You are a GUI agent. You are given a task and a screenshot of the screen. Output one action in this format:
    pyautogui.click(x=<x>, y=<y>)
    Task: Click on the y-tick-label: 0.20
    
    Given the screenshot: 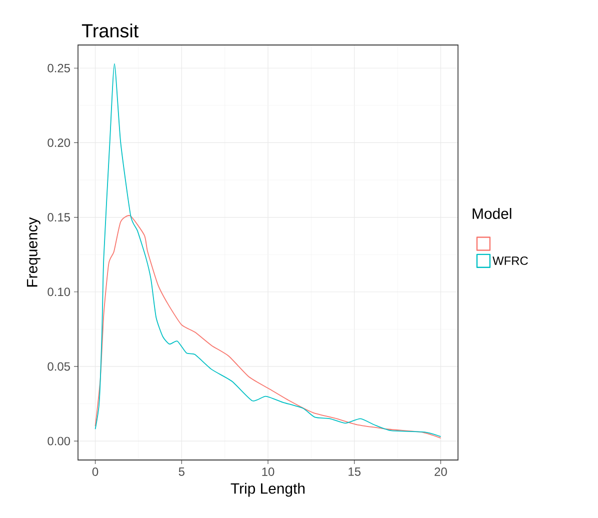 What is the action you would take?
    pyautogui.click(x=59, y=142)
    